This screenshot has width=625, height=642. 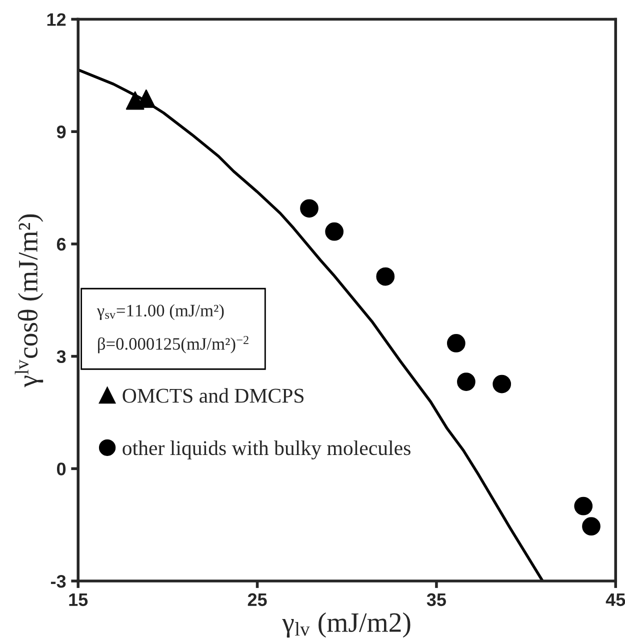 What do you see at coordinates (78, 599) in the screenshot?
I see `x-tick-label: 15` at bounding box center [78, 599].